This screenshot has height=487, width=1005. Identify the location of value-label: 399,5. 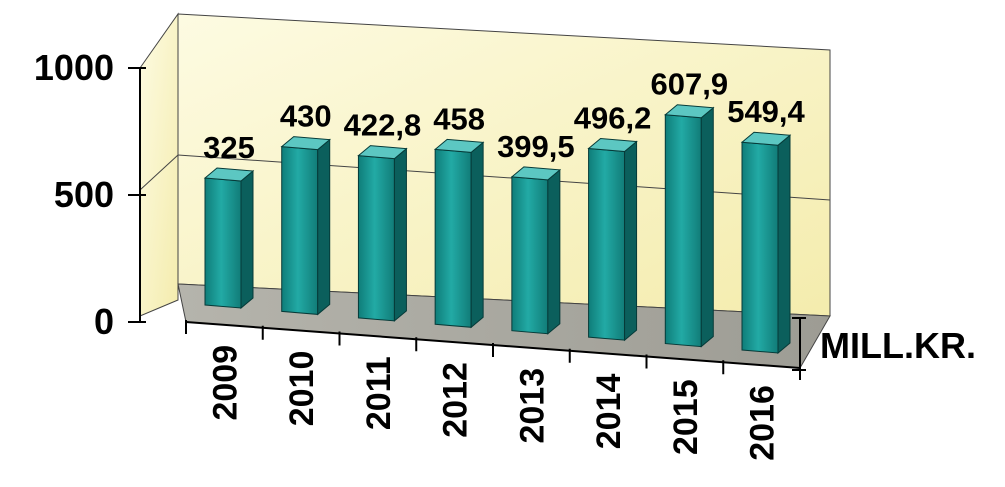
(536, 146).